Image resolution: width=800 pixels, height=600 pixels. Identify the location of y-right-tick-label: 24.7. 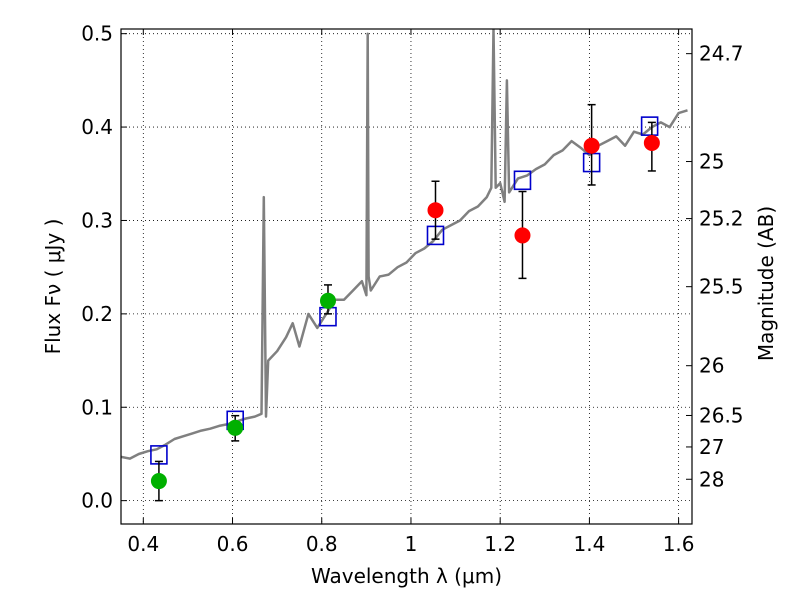
(721, 54).